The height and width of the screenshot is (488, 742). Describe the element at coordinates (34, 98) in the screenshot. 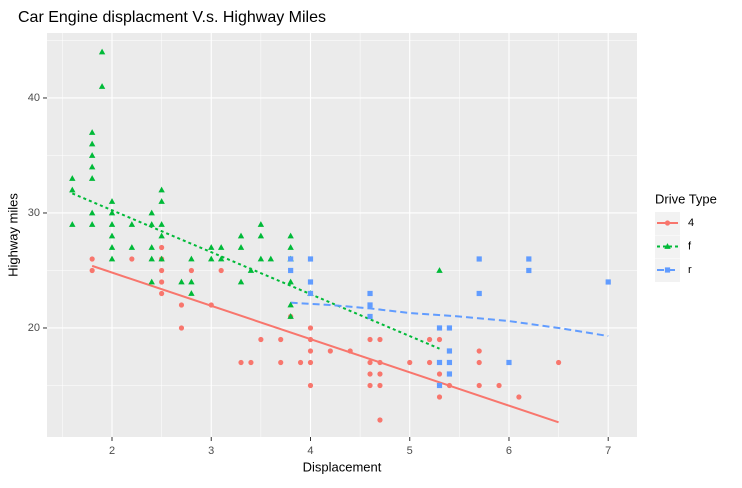

I see `y-tick-label: 40` at that location.